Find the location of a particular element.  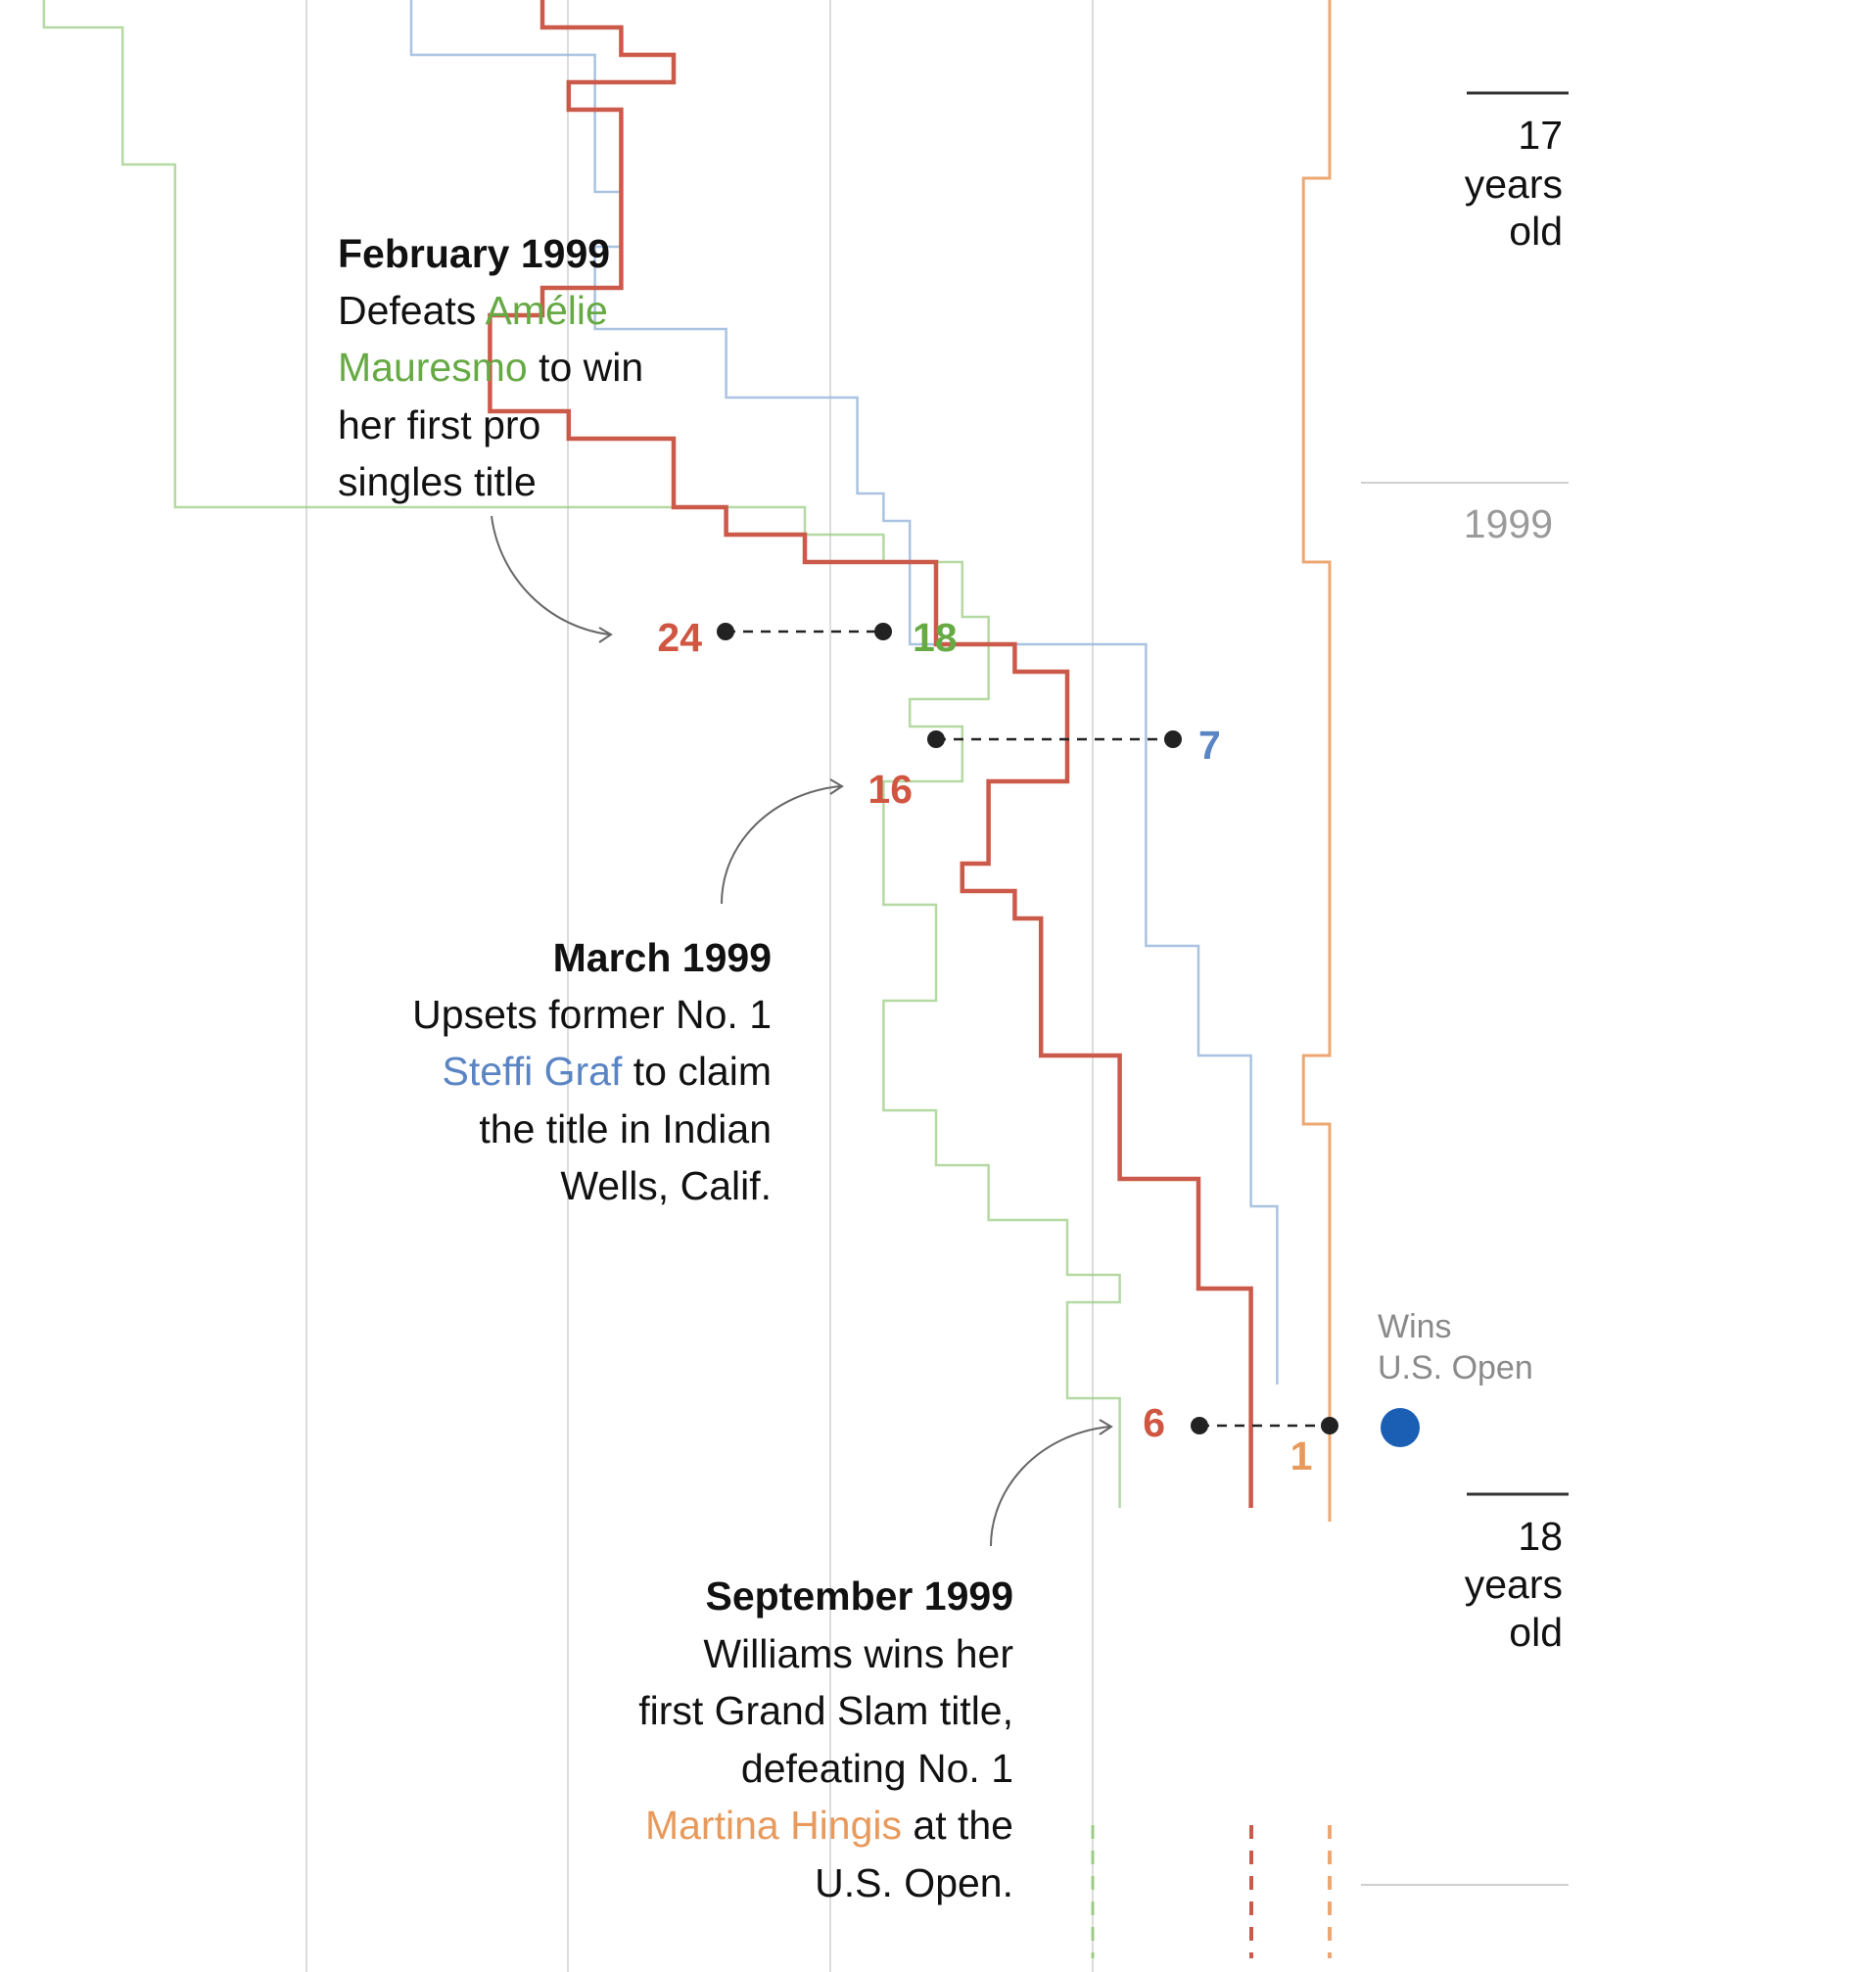

feb-mauresmo-name-1: Amélie is located at coordinates (546, 310).